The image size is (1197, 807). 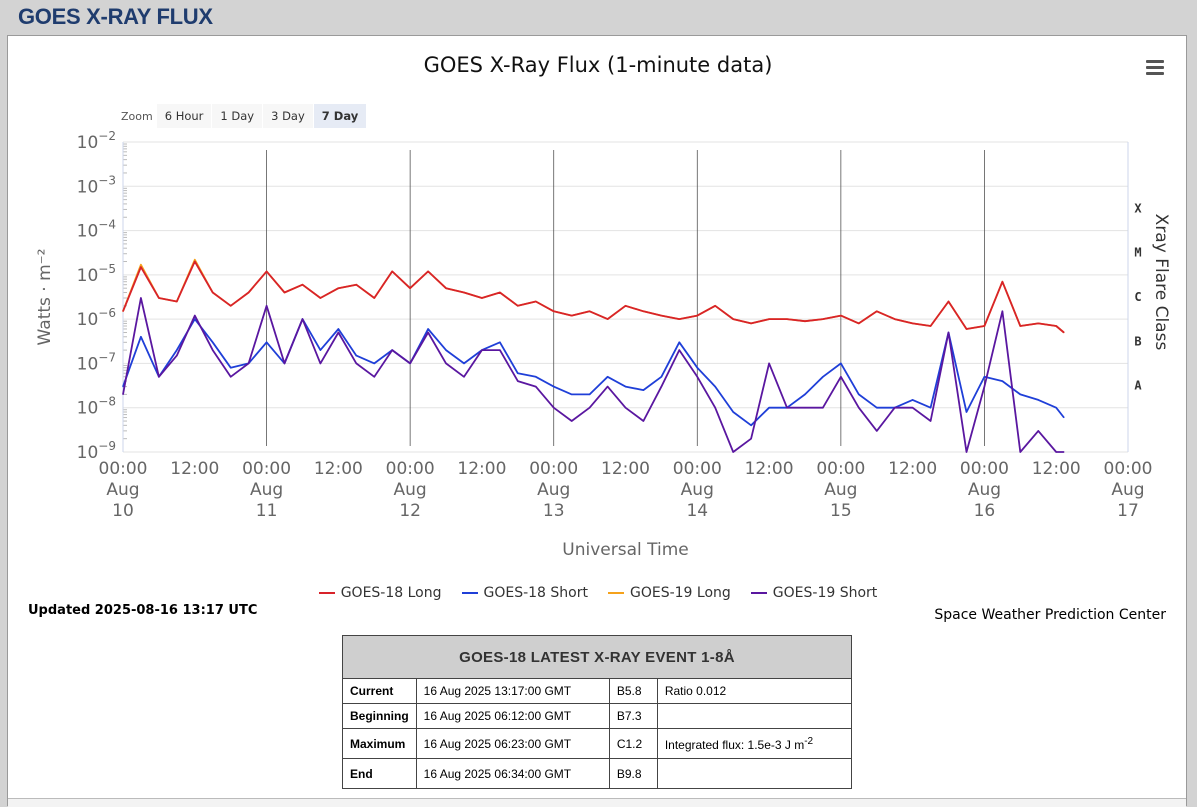 I want to click on integrated-flux-text: Integrated flux: 1.5e-3 J m, so click(x=734, y=744).